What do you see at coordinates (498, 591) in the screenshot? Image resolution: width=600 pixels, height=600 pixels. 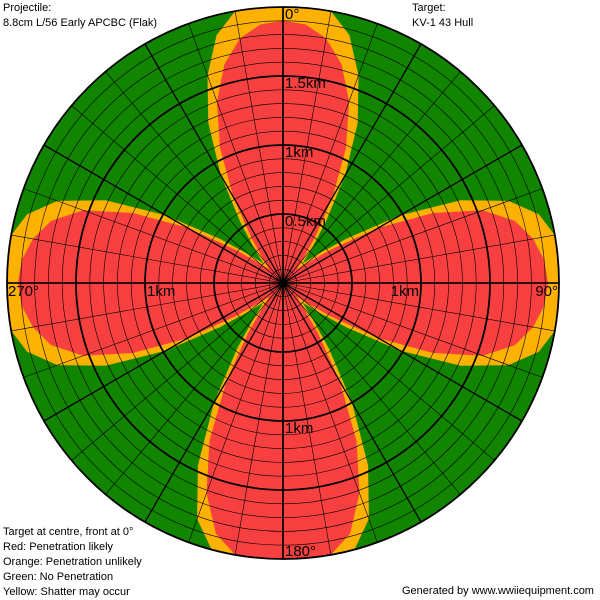 I see `generated-by-credit: Generated by www.wwiiequipment.com` at bounding box center [498, 591].